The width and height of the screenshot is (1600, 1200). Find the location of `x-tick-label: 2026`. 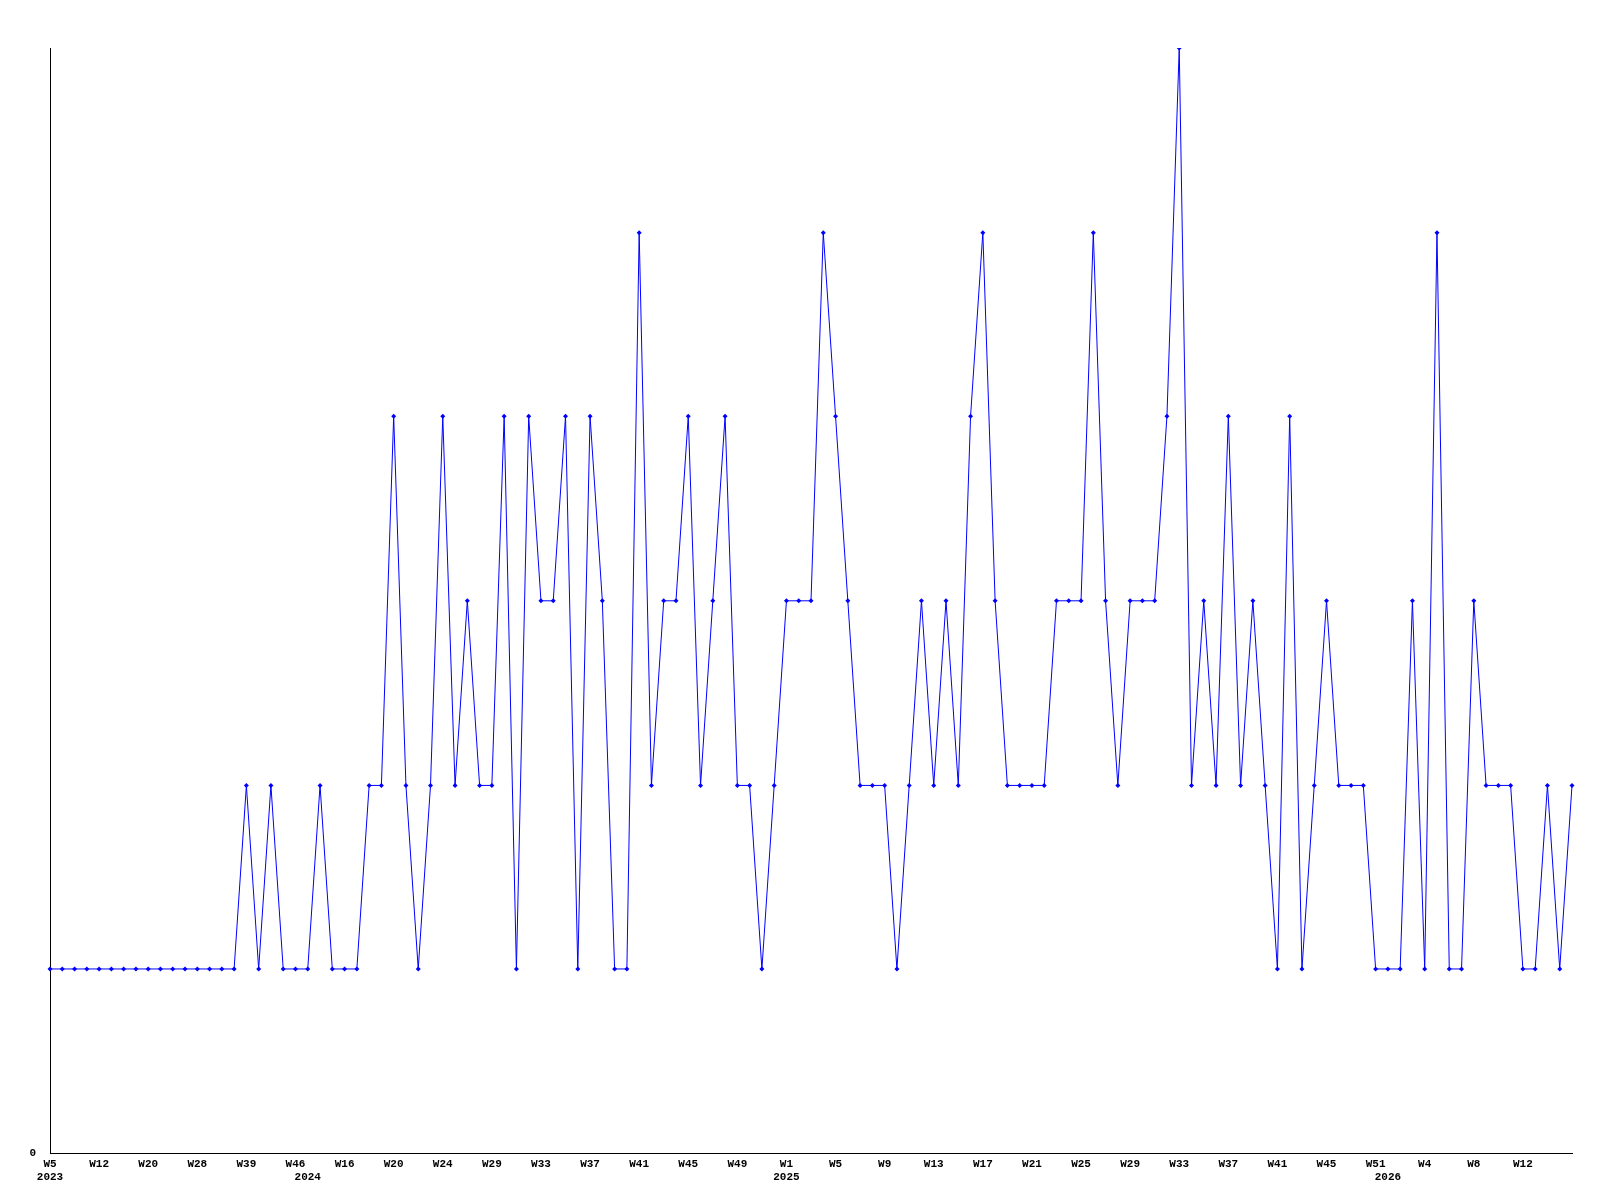

x-tick-label: 2026 is located at coordinates (1388, 1177).